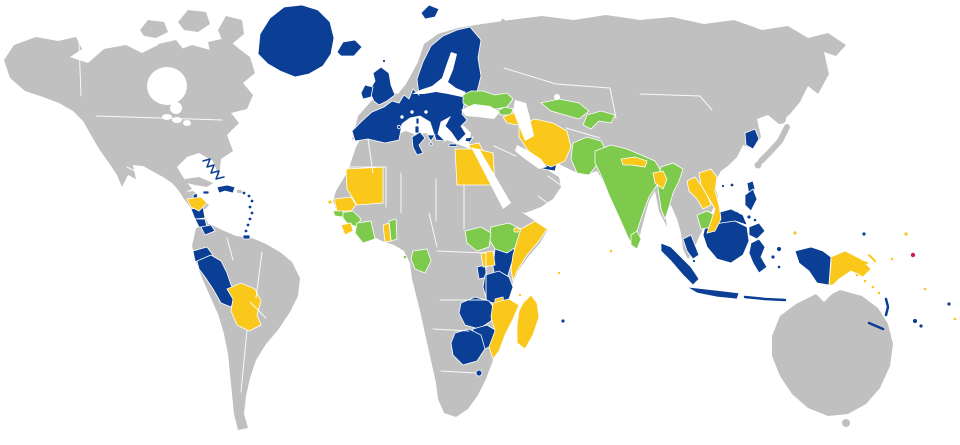  What do you see at coordinates (349, 48) in the screenshot?
I see `country-iceland` at bounding box center [349, 48].